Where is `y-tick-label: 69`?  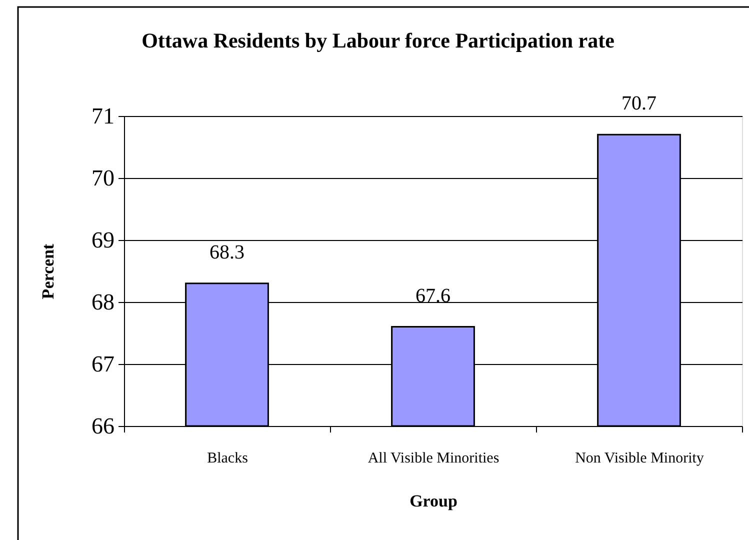 y-tick-label: 69 is located at coordinates (103, 240).